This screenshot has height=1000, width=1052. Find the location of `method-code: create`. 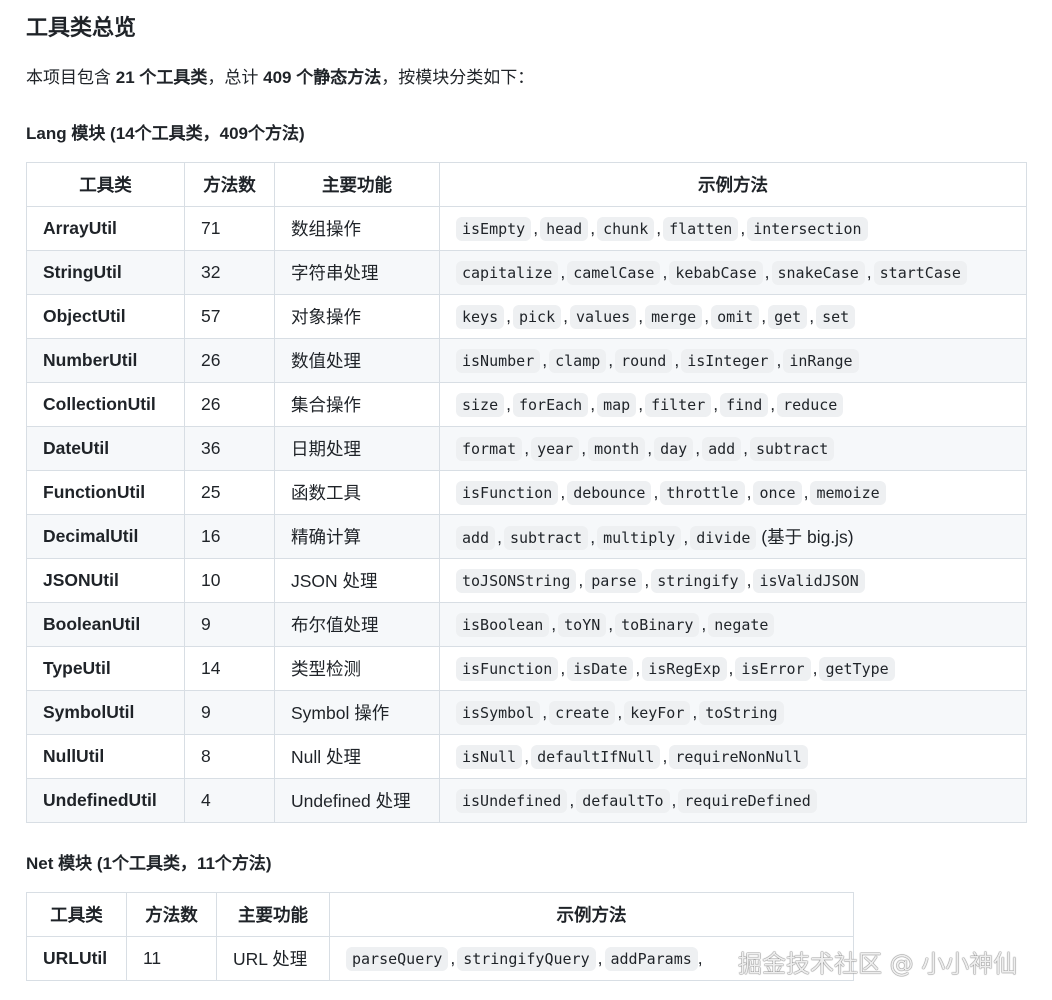

method-code: create is located at coordinates (582, 713).